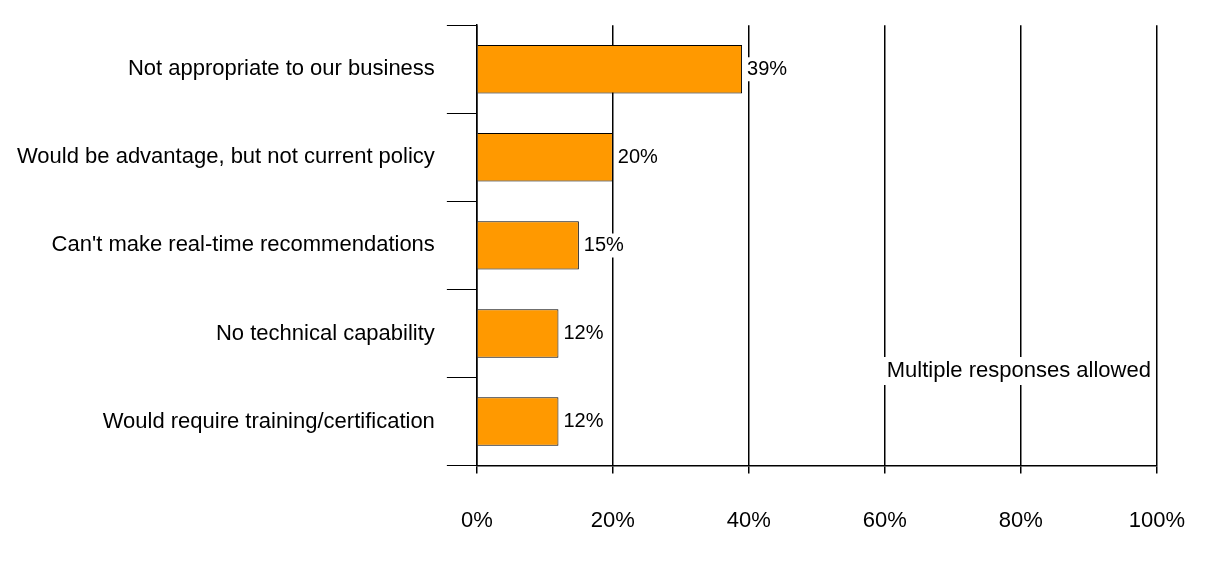 Image resolution: width=1219 pixels, height=573 pixels. What do you see at coordinates (612, 519) in the screenshot?
I see `x-tick-label: 20%` at bounding box center [612, 519].